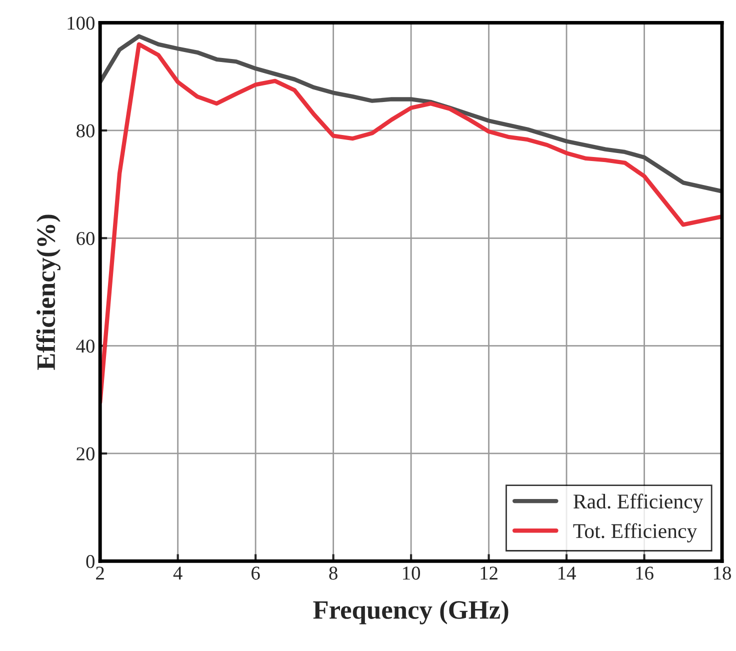 Image resolution: width=736 pixels, height=651 pixels. I want to click on y-axis-title: Efficiency(%), so click(48, 292).